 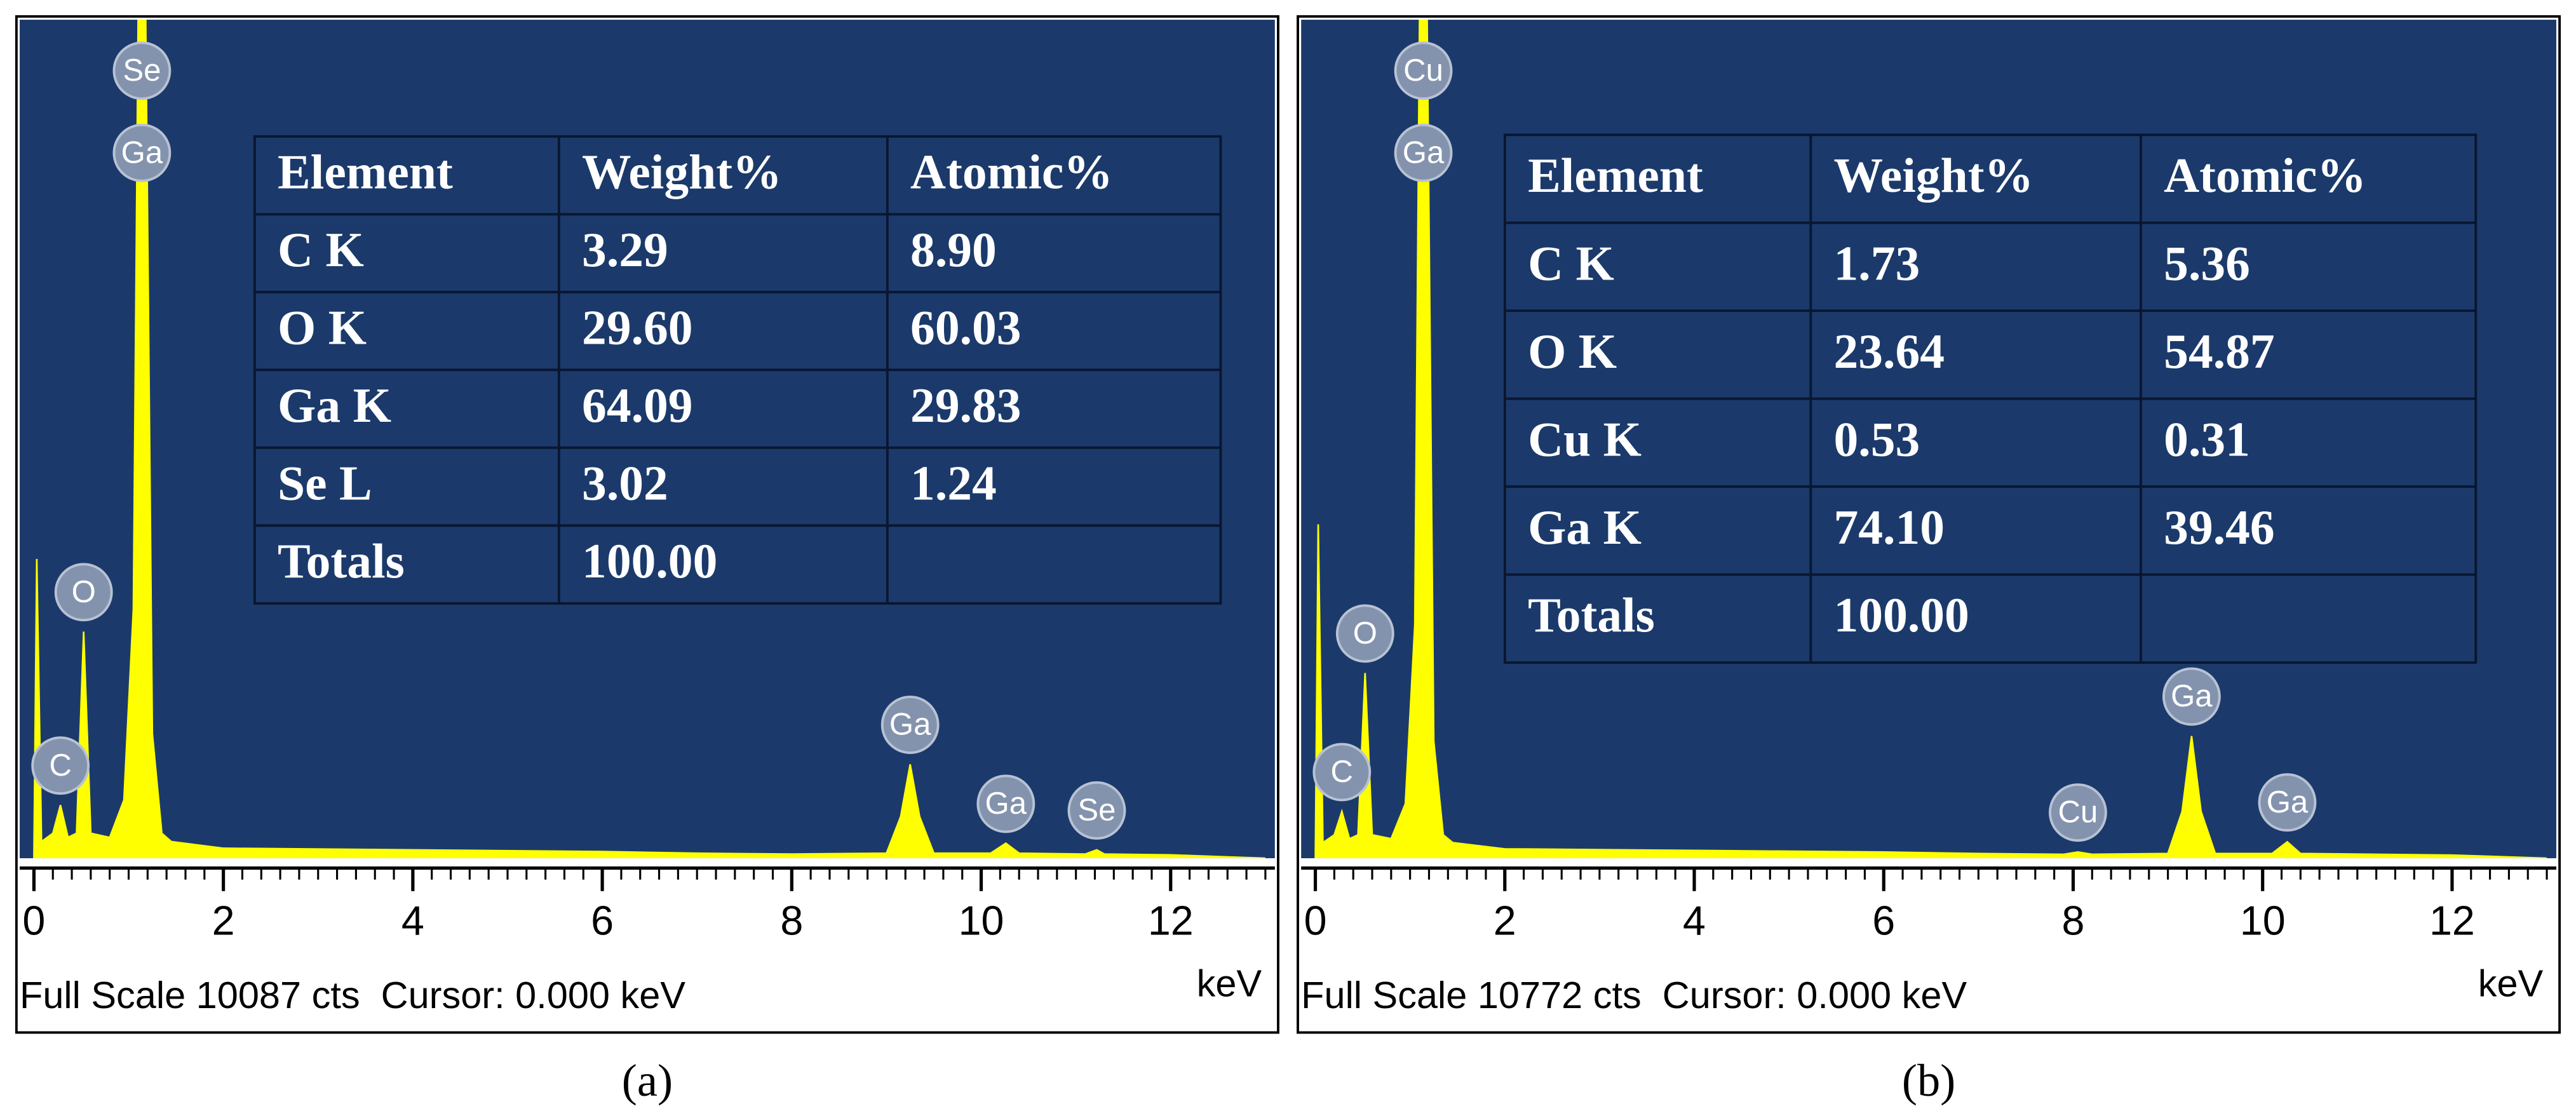 I want to click on table-cell: 39.46, so click(x=2219, y=528).